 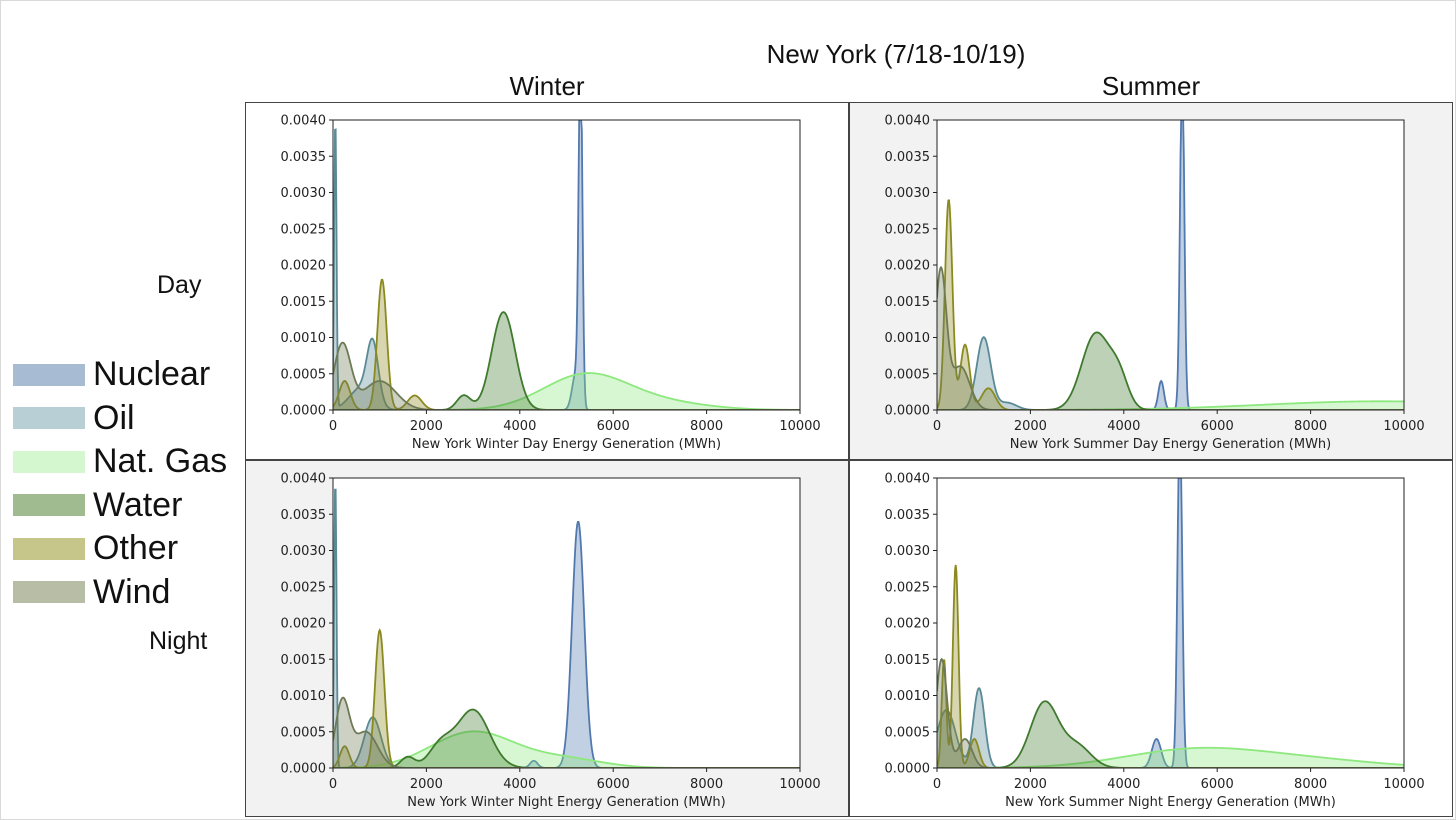 What do you see at coordinates (136, 548) in the screenshot?
I see `legend-label: Other` at bounding box center [136, 548].